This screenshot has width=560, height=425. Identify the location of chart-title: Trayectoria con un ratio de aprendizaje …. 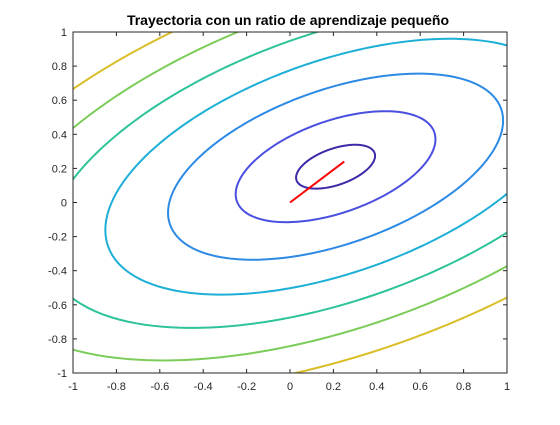
(288, 20).